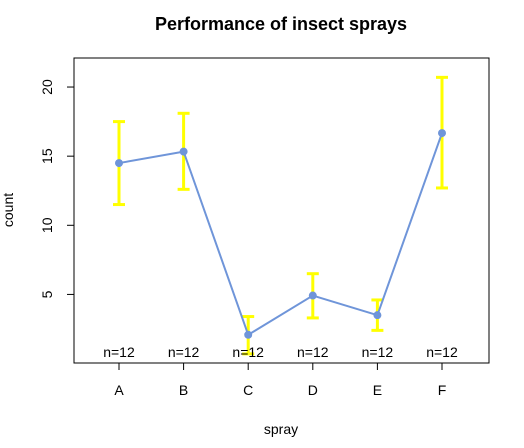  I want to click on y-tick-label-15: 15, so click(47, 156).